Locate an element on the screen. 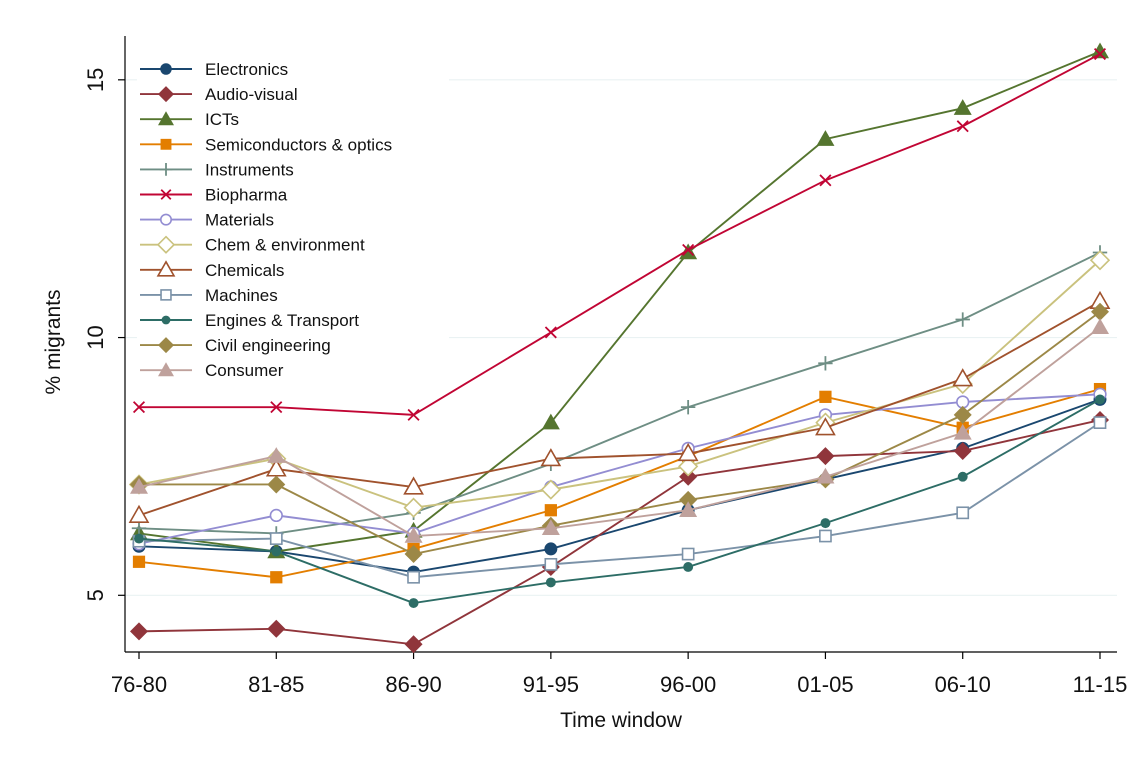  y-tick-label: 15 is located at coordinates (95, 80).